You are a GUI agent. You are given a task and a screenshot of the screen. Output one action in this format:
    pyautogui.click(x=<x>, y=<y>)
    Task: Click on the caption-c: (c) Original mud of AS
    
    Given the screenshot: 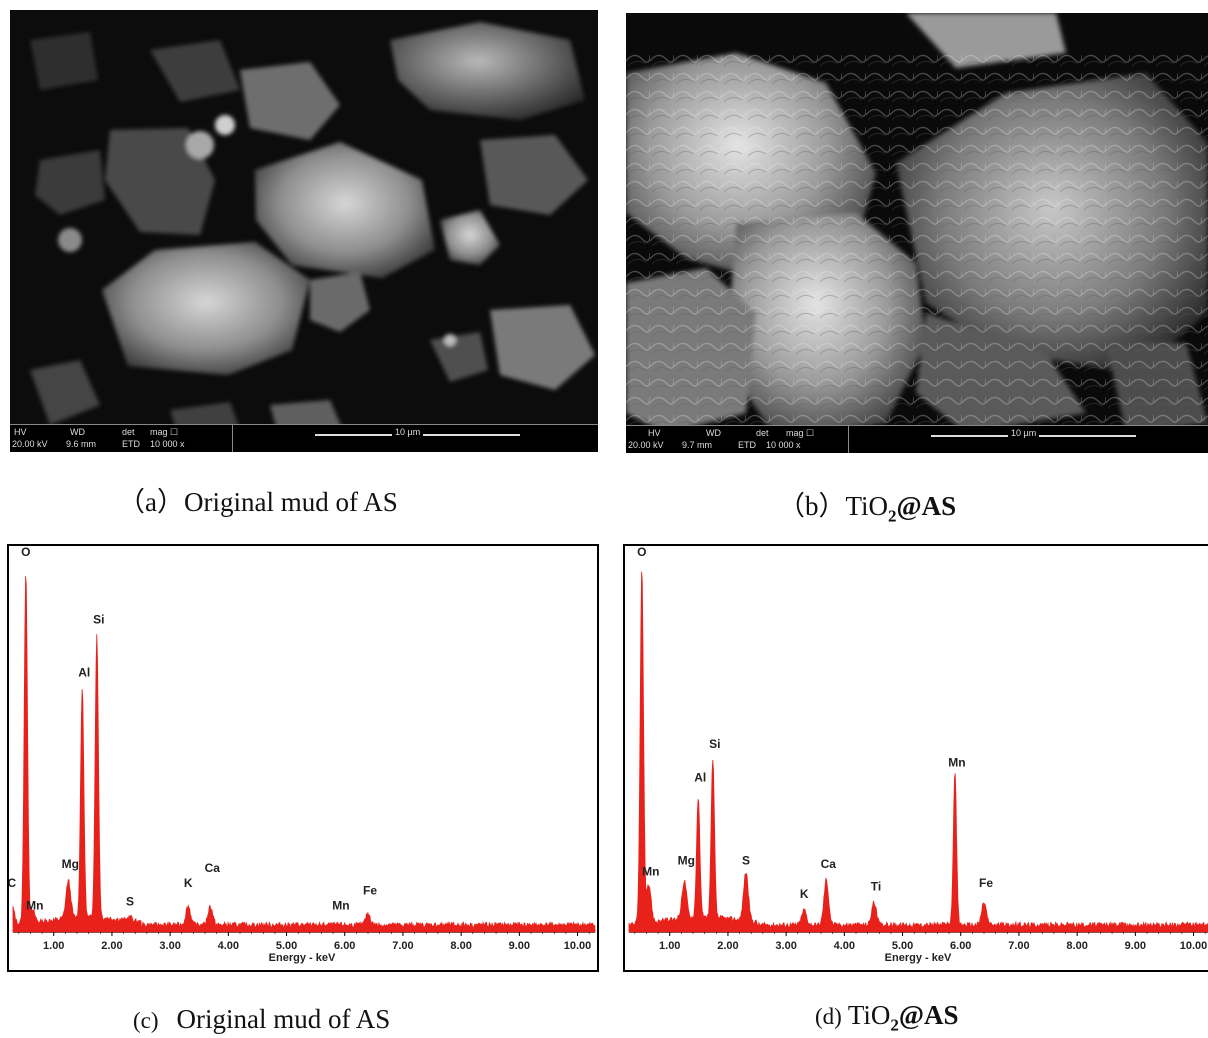 What is the action you would take?
    pyautogui.click(x=261, y=1019)
    